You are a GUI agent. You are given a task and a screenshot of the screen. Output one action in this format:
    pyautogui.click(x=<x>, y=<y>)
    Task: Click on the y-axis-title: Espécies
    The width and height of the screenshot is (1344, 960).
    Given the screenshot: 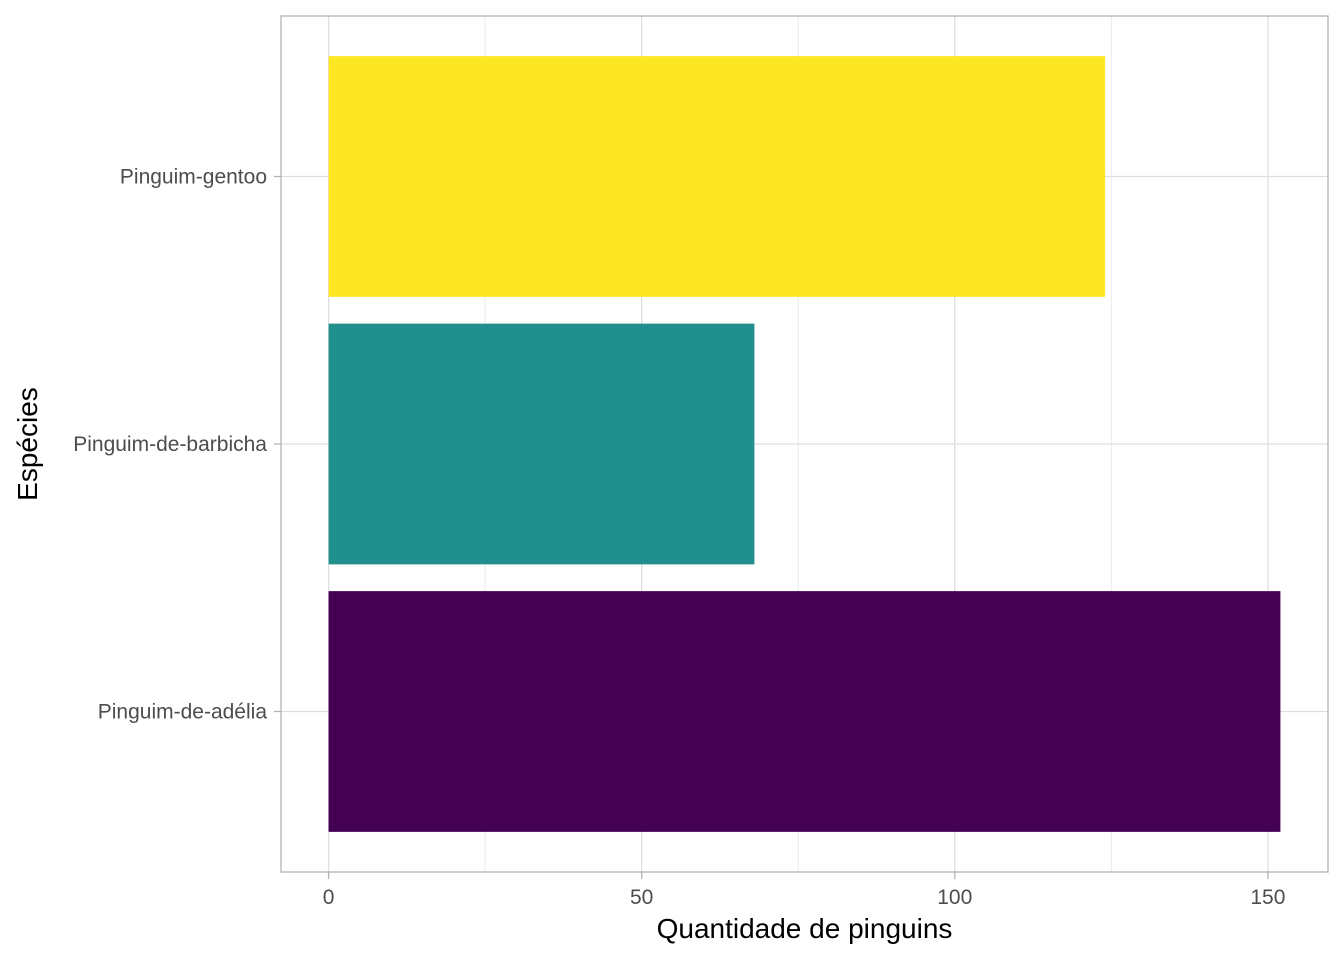 What is the action you would take?
    pyautogui.click(x=27, y=444)
    